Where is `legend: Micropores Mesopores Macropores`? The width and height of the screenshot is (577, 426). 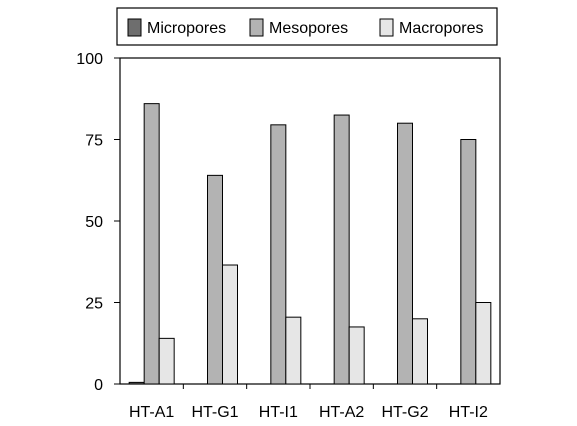
legend: Micropores Mesopores Macropores is located at coordinates (307, 26).